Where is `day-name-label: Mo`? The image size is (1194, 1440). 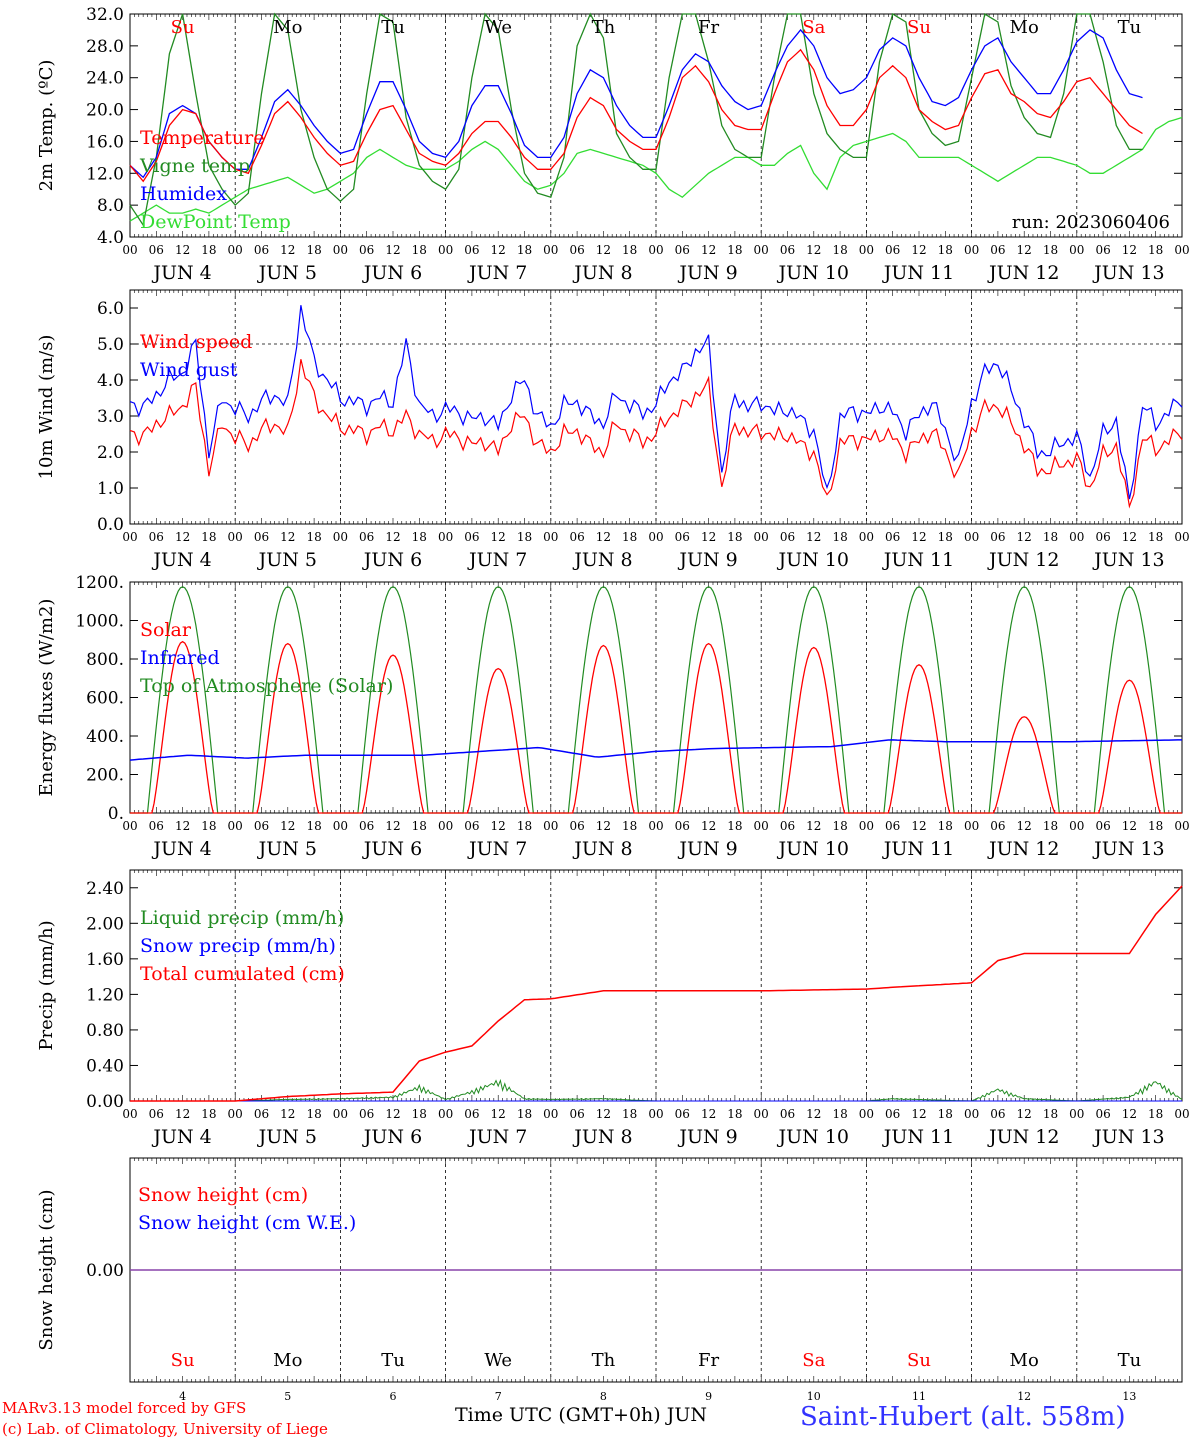
day-name-label: Mo is located at coordinates (1024, 1360).